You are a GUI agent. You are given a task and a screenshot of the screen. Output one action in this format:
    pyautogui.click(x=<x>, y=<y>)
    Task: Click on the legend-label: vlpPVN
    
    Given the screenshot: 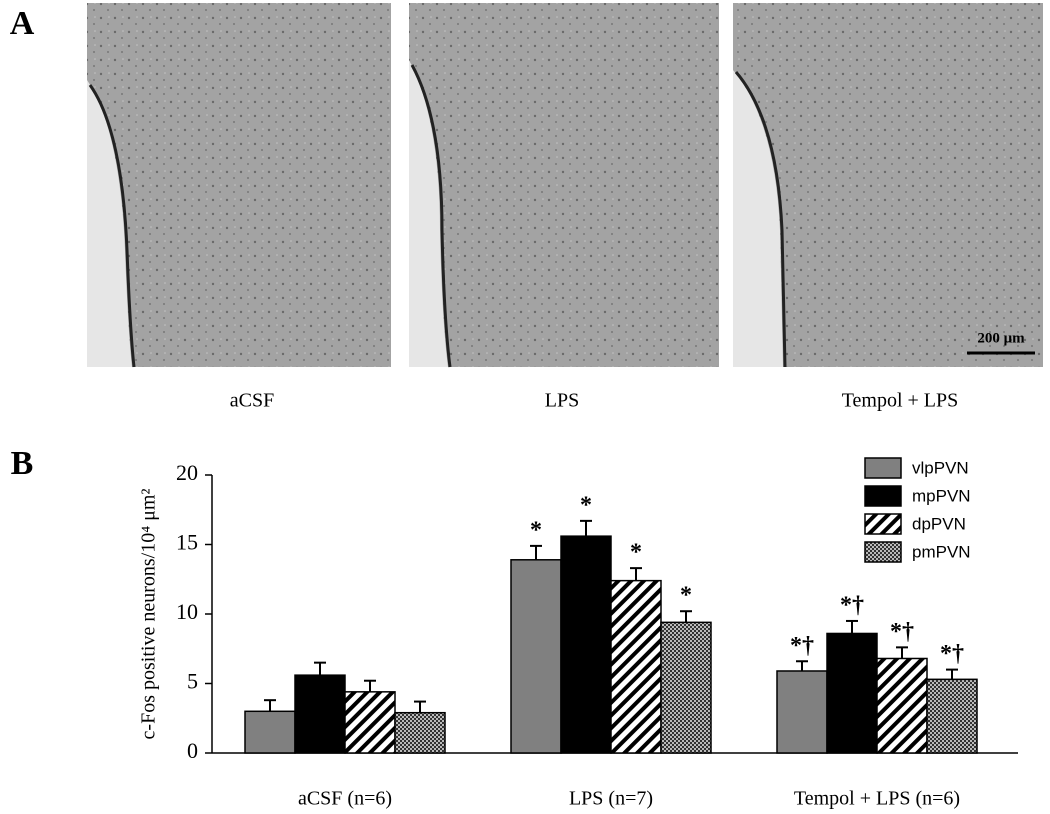 What is the action you would take?
    pyautogui.click(x=940, y=467)
    